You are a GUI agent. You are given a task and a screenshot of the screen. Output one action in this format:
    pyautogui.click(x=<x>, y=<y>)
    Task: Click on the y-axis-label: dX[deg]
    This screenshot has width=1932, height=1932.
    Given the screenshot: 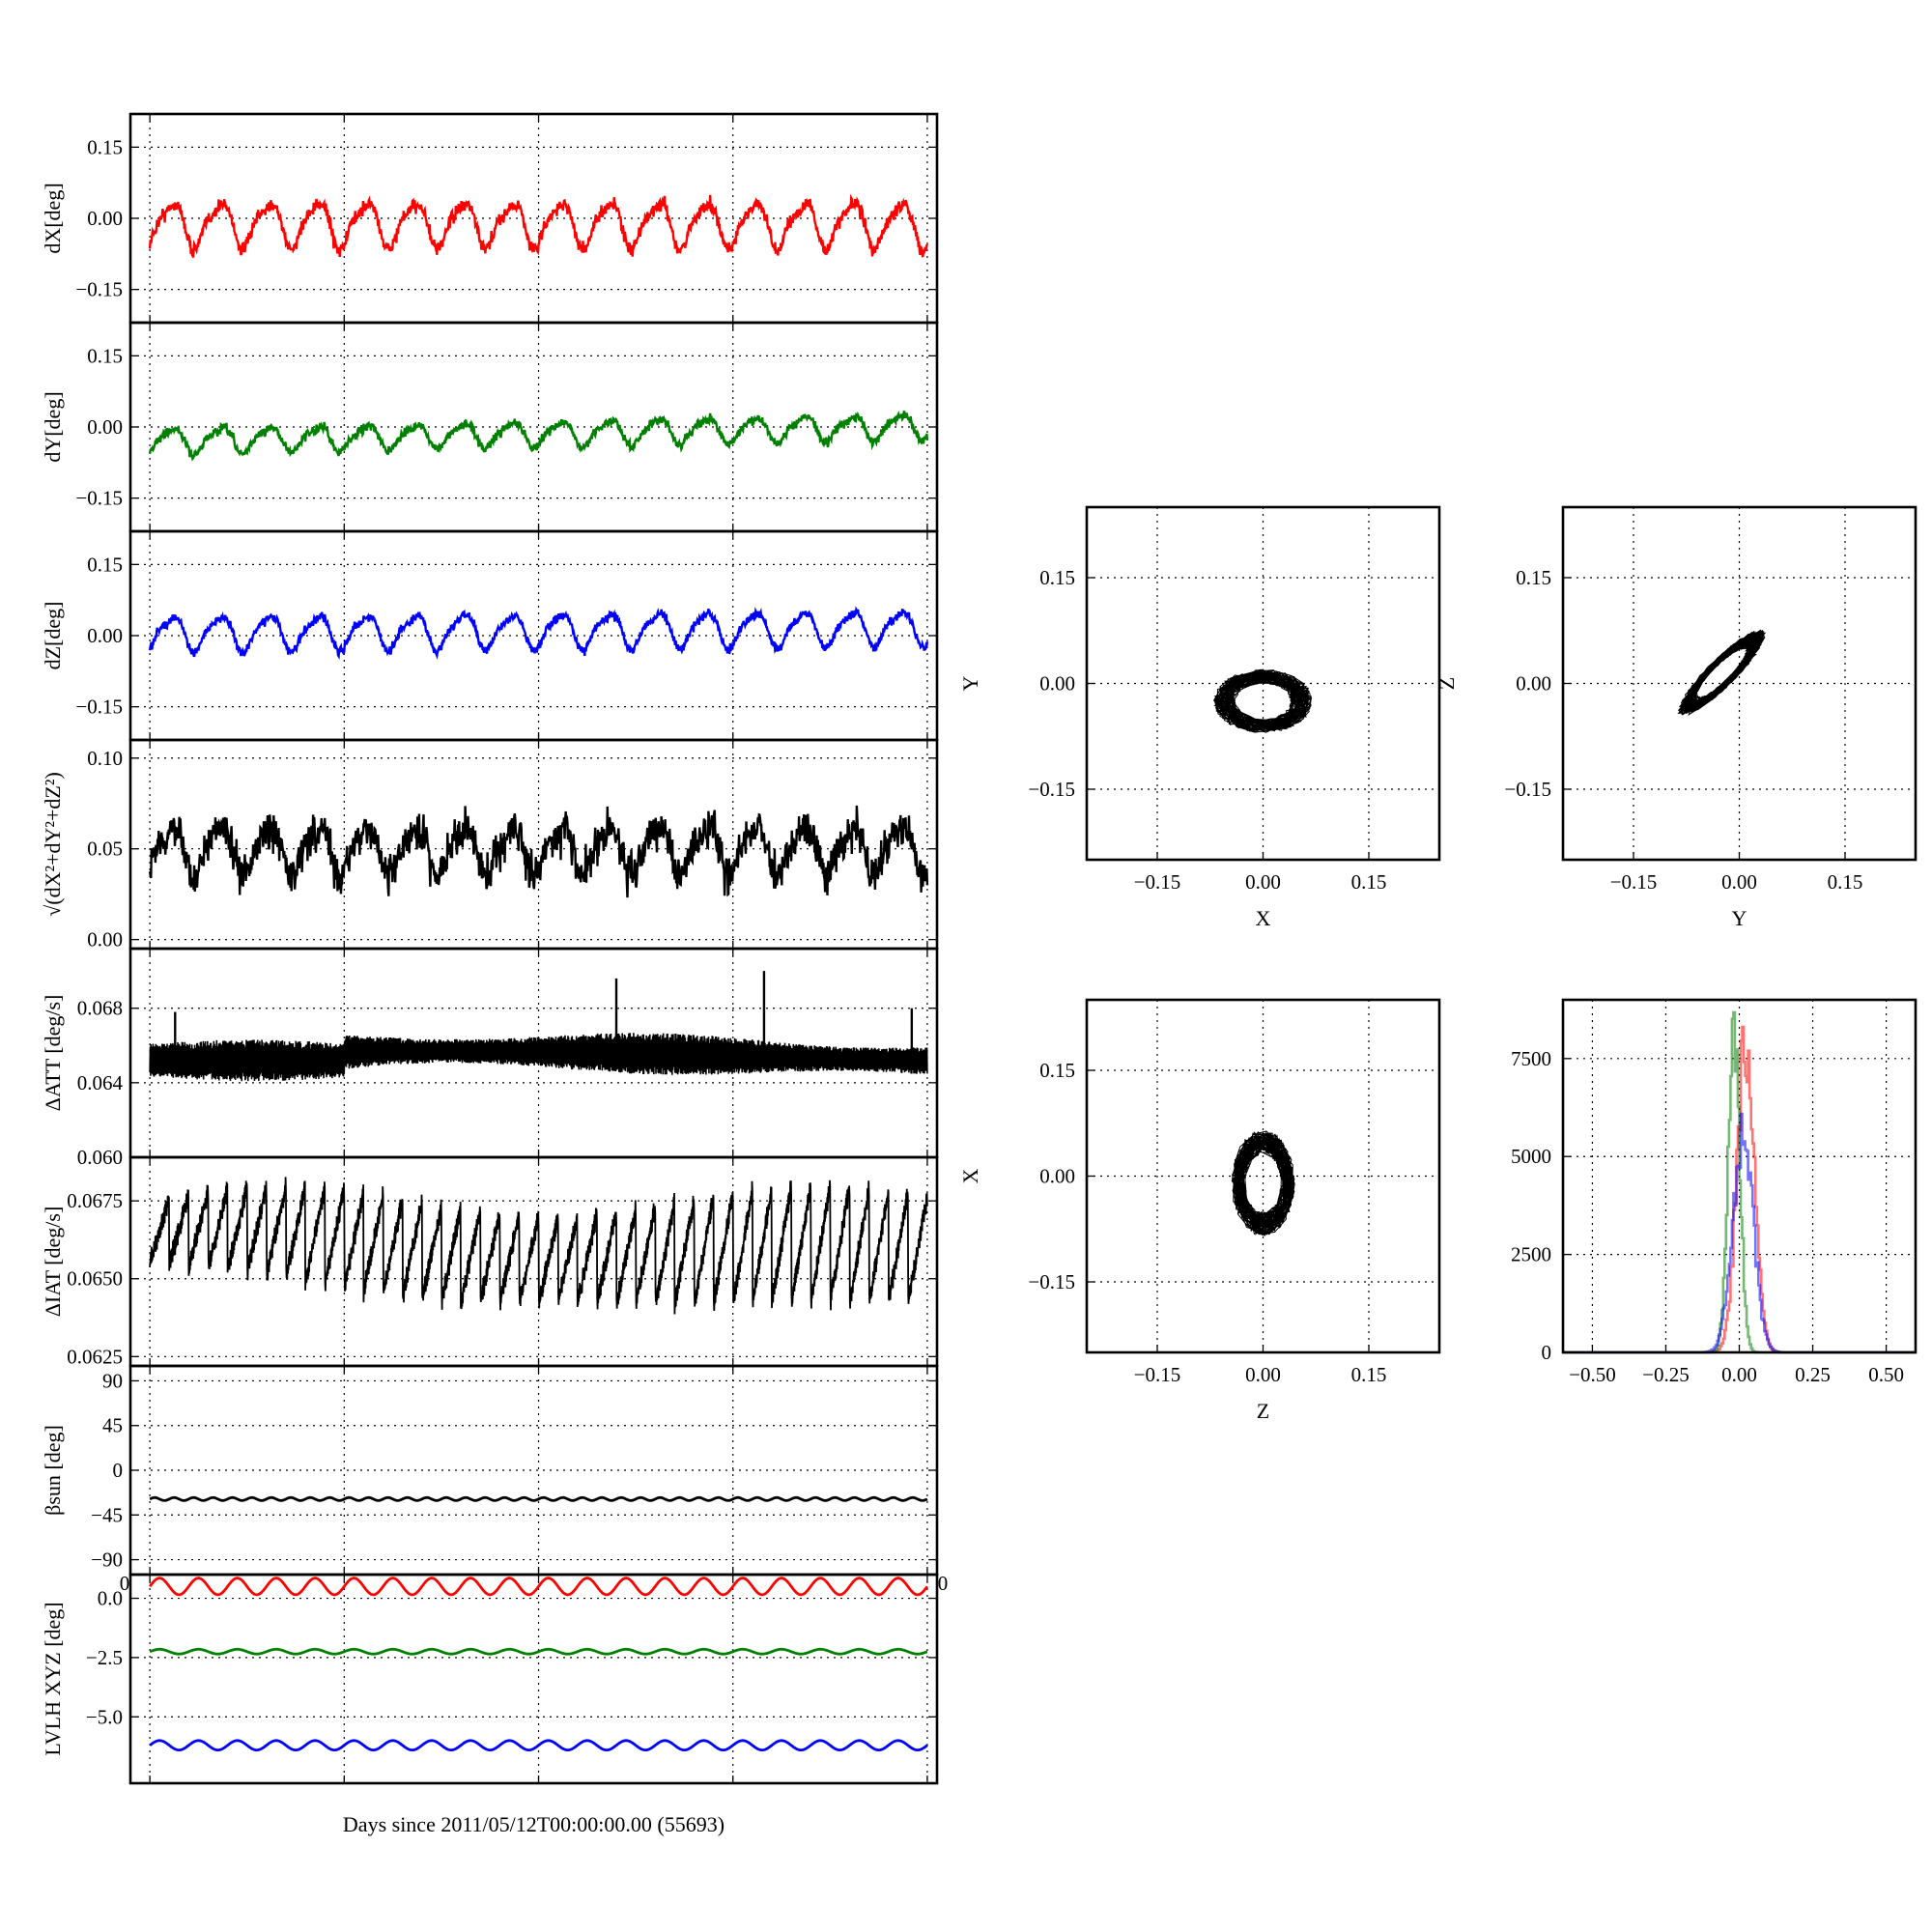 What is the action you would take?
    pyautogui.click(x=53, y=218)
    